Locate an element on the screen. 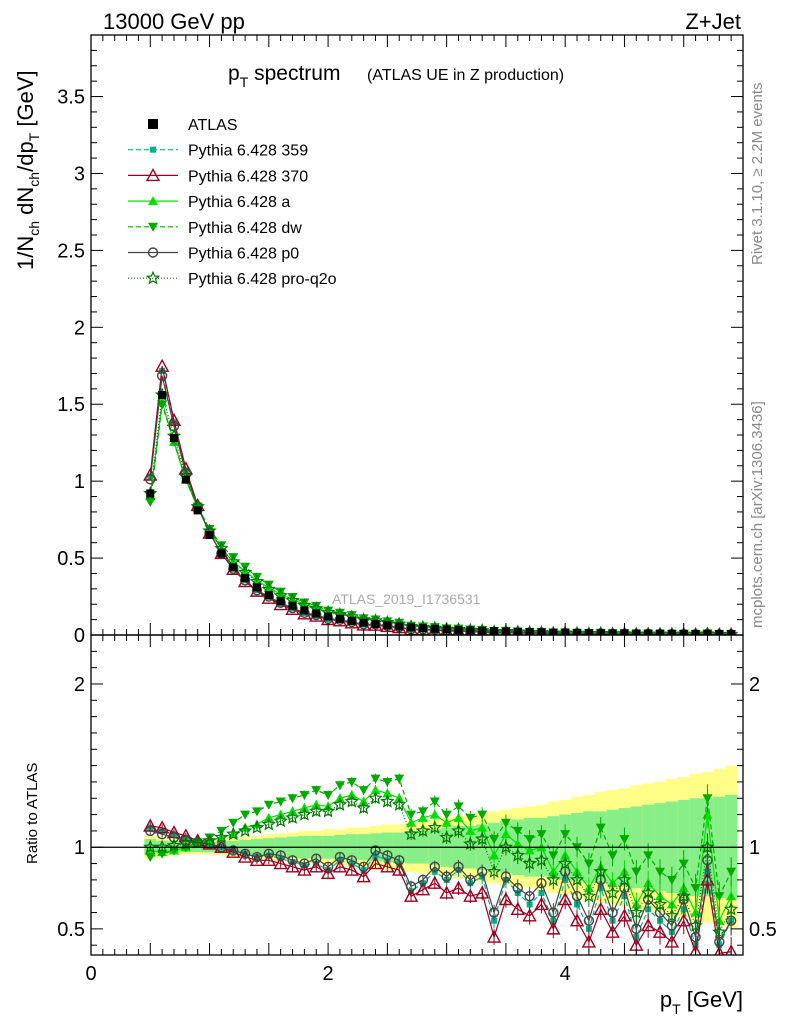  legend-entry-p370: Pythia 6.428 370 is located at coordinates (218, 176).